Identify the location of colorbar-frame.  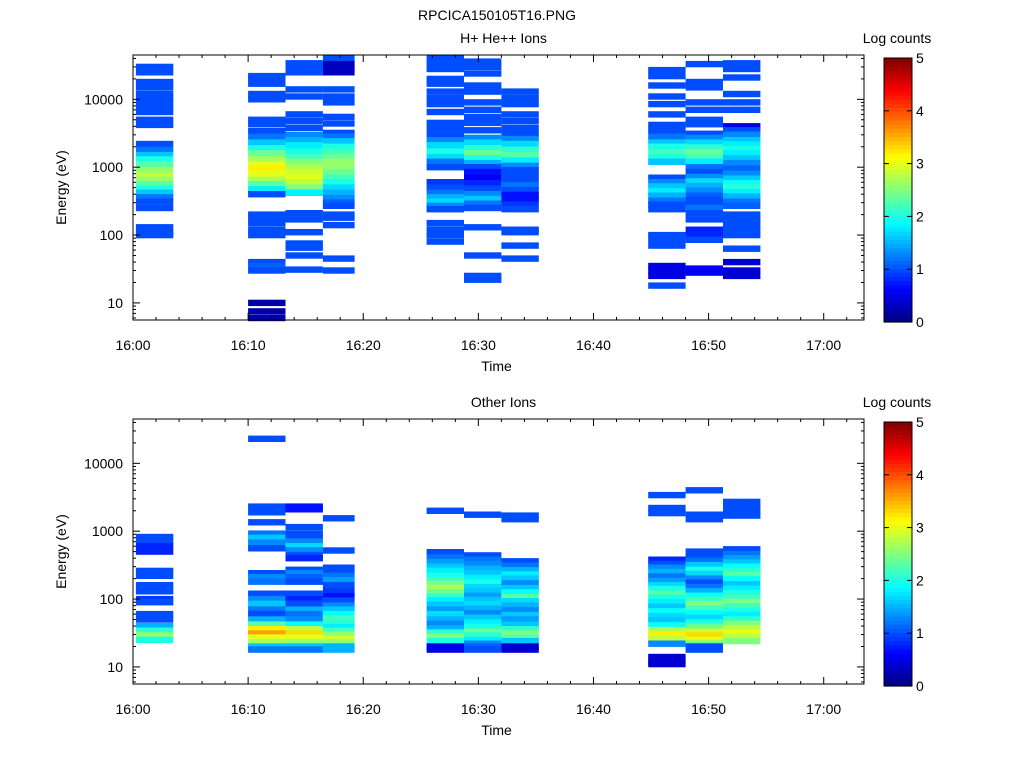
(898, 190).